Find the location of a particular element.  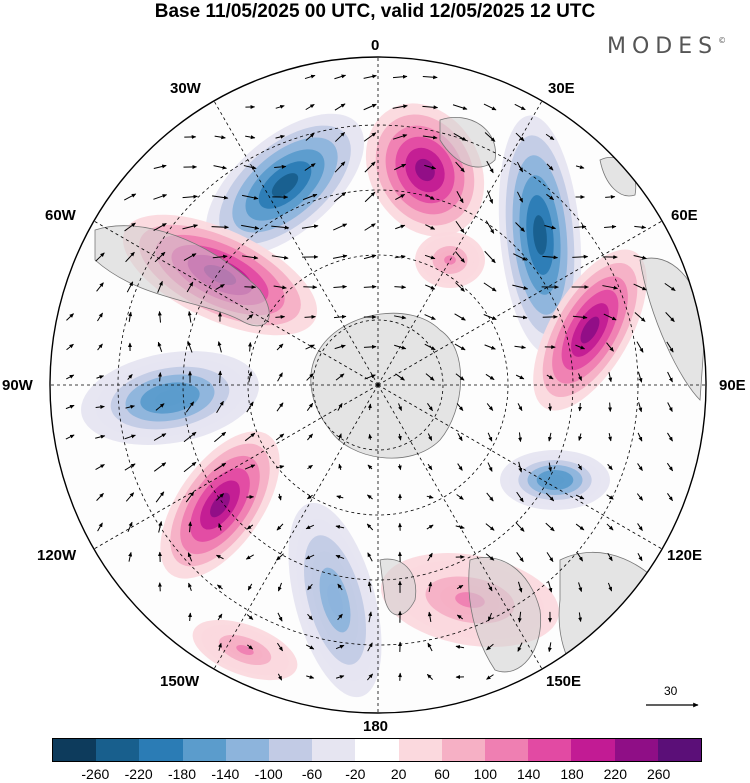

colorbar-tick-label: -140 is located at coordinates (225, 774).